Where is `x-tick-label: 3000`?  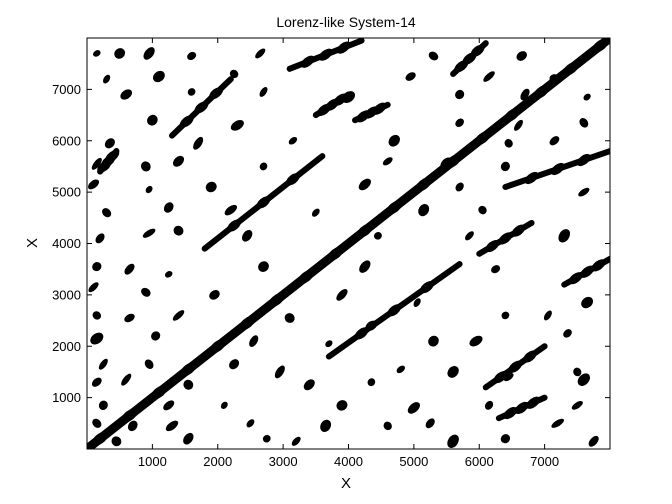
x-tick-label: 3000 is located at coordinates (283, 461).